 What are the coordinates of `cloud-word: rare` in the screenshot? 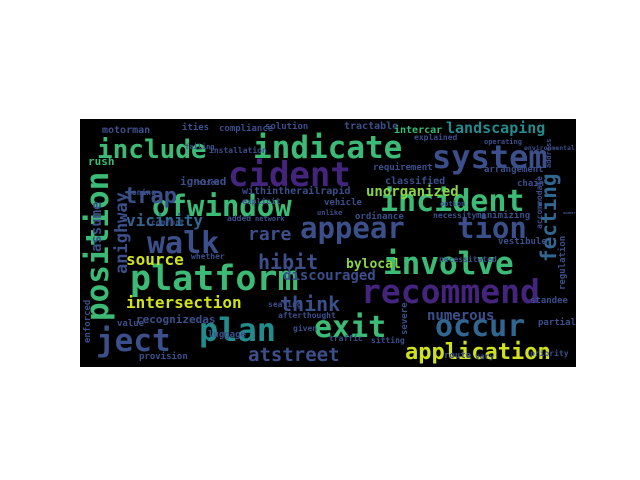 It's located at (270, 234).